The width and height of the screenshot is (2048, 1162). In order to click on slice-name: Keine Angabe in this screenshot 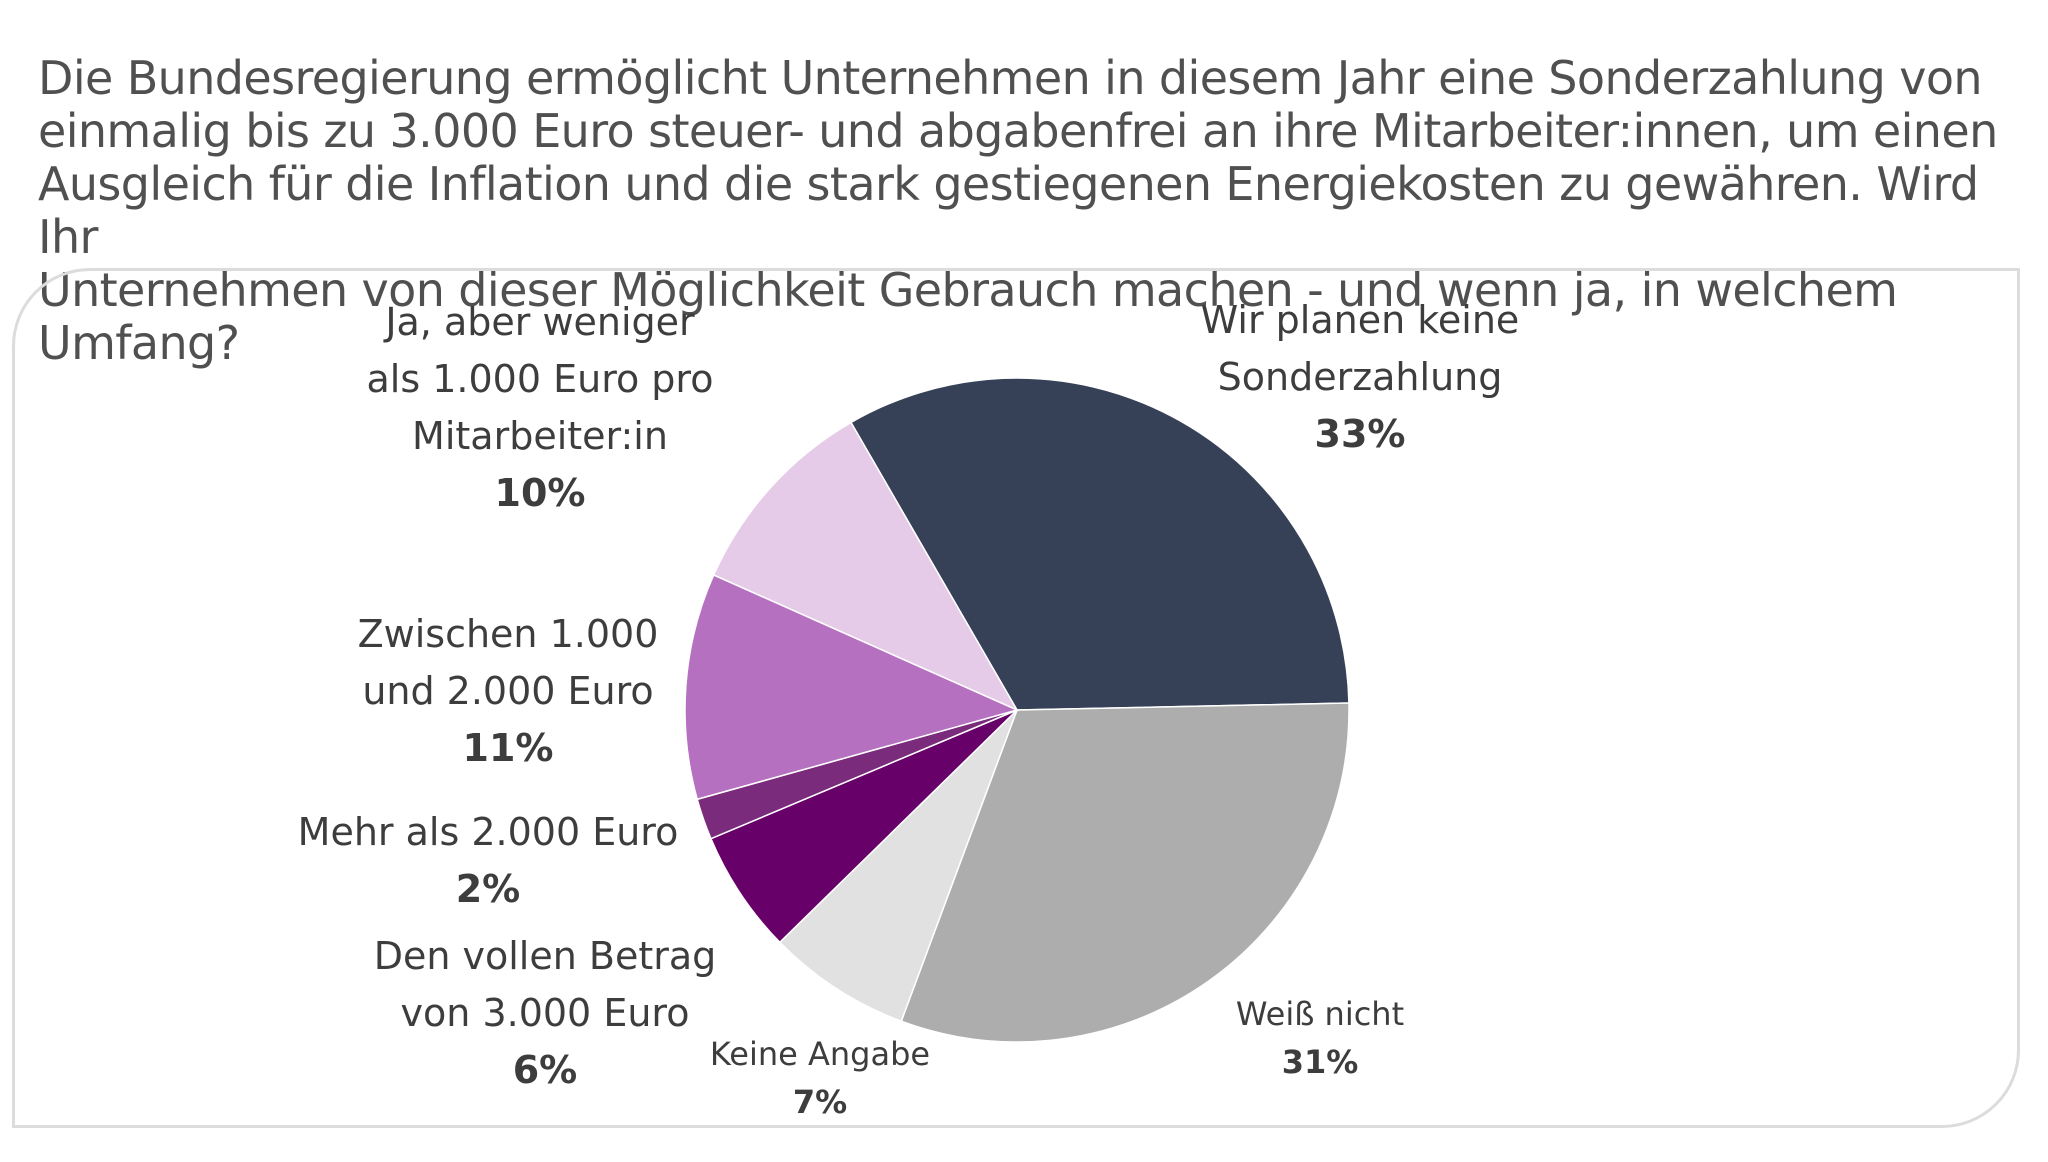, I will do `click(820, 1054)`.